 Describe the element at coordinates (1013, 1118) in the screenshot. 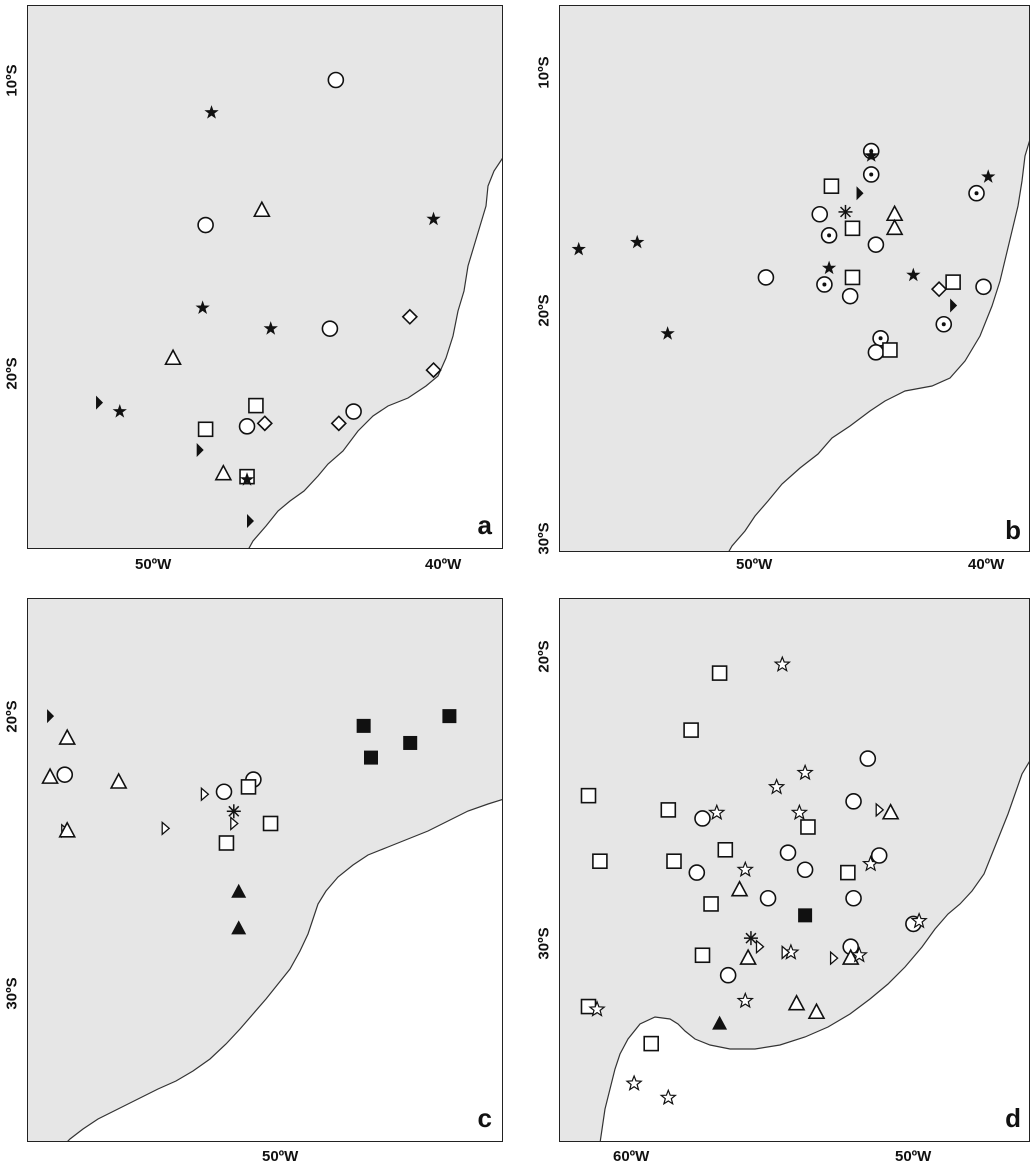

I see `panel-letter-d: d` at that location.